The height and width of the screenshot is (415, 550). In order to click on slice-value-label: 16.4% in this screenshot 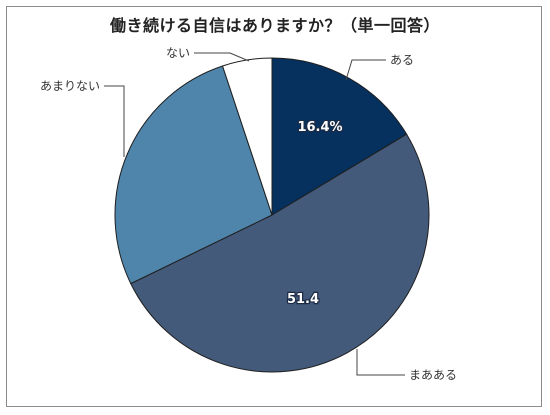, I will do `click(319, 127)`.